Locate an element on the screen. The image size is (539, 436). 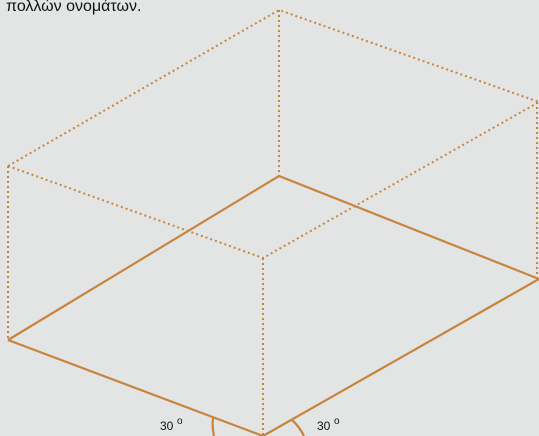
caption: πολλών ονομάτων. is located at coordinates (73, 7).